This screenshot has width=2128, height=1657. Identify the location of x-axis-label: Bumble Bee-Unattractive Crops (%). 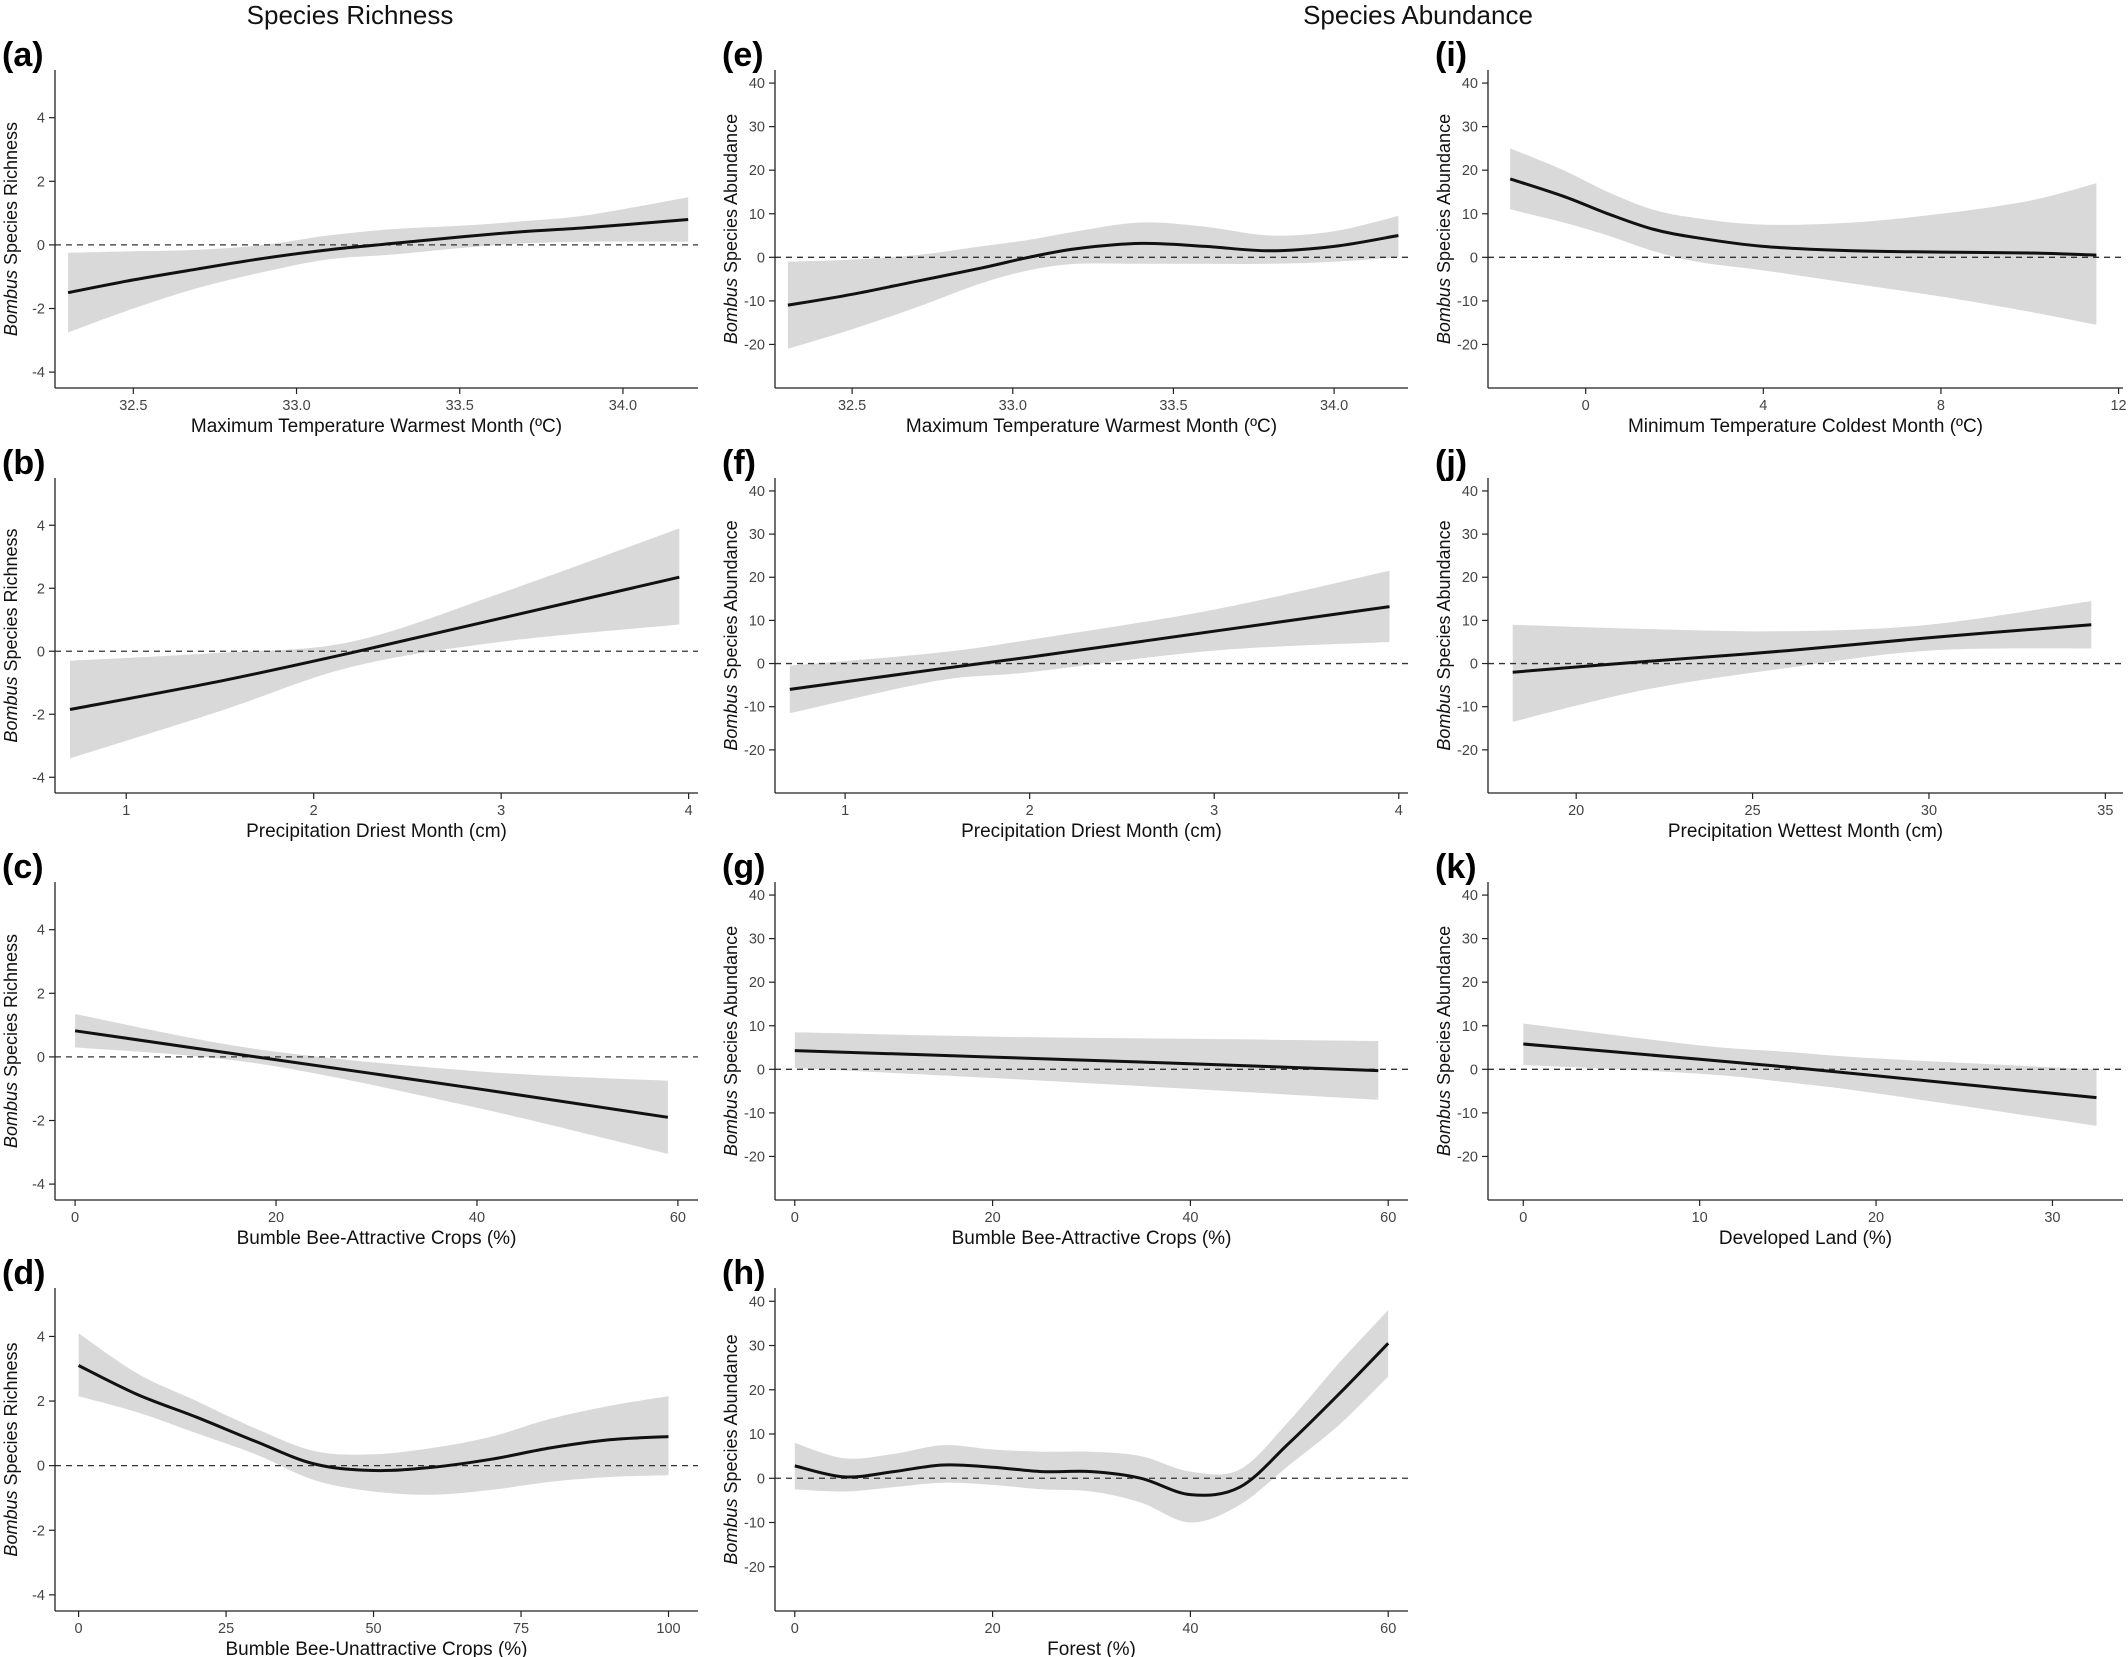
(377, 1648).